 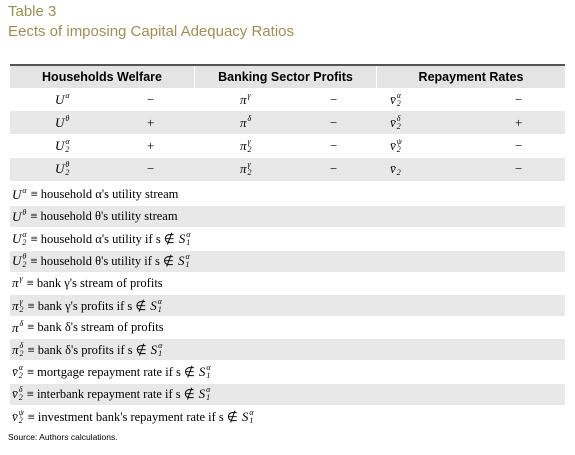 I want to click on superscript: ψ, so click(x=21, y=412).